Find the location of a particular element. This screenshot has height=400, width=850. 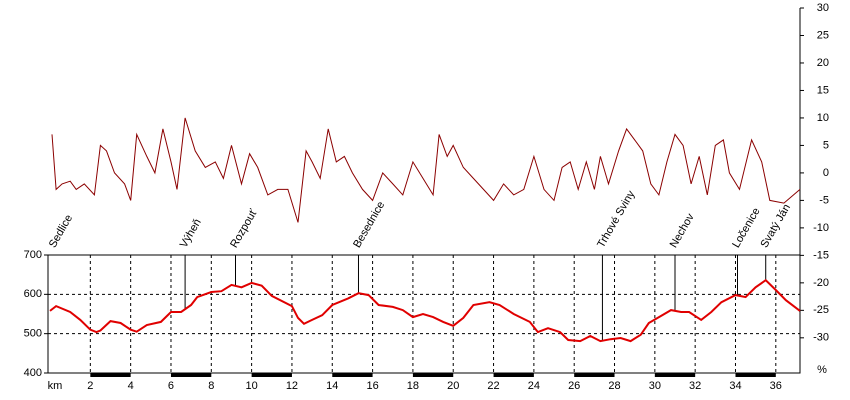

x-tick-label: 24 is located at coordinates (534, 386).